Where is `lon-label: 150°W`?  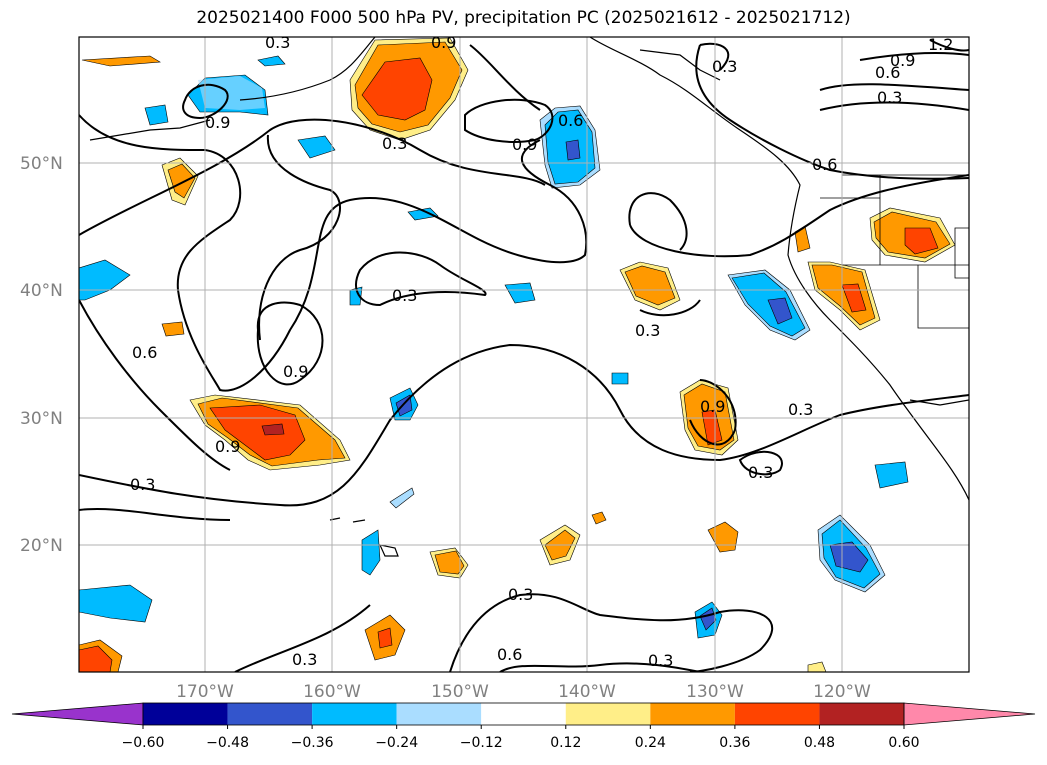
lon-label: 150°W is located at coordinates (460, 692).